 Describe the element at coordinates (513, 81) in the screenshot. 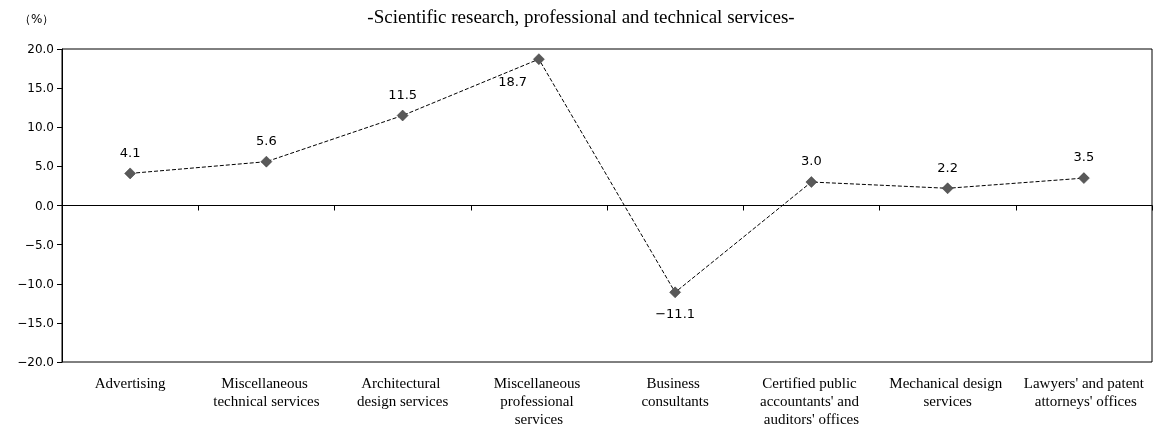

I see `data-label: 18.7` at that location.